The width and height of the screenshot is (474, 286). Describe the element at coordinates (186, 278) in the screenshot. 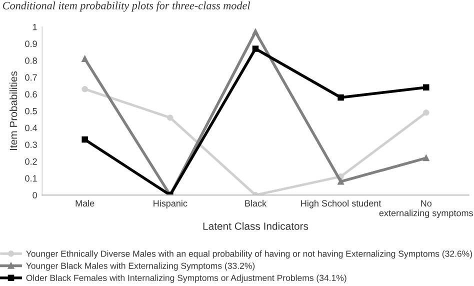

I see `legend-label: Older Black Females with Internalizing Symptoms or Adjustment Problems (34.1%)` at that location.